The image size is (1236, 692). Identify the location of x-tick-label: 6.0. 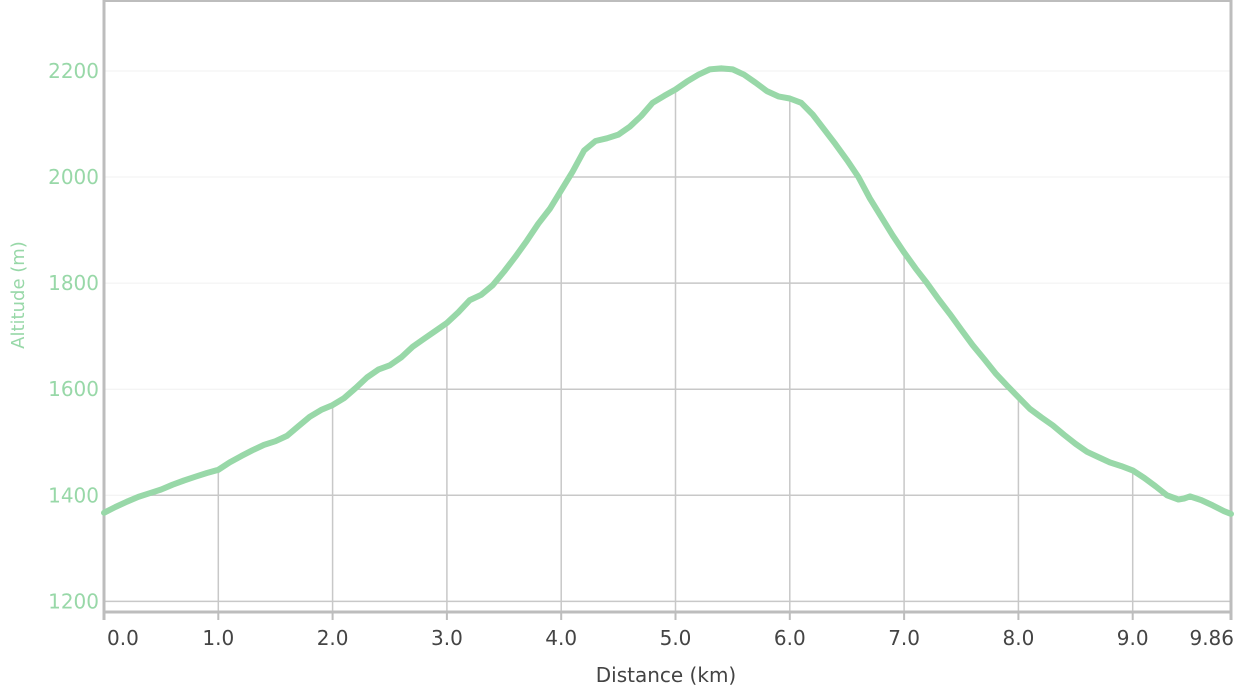
(790, 638).